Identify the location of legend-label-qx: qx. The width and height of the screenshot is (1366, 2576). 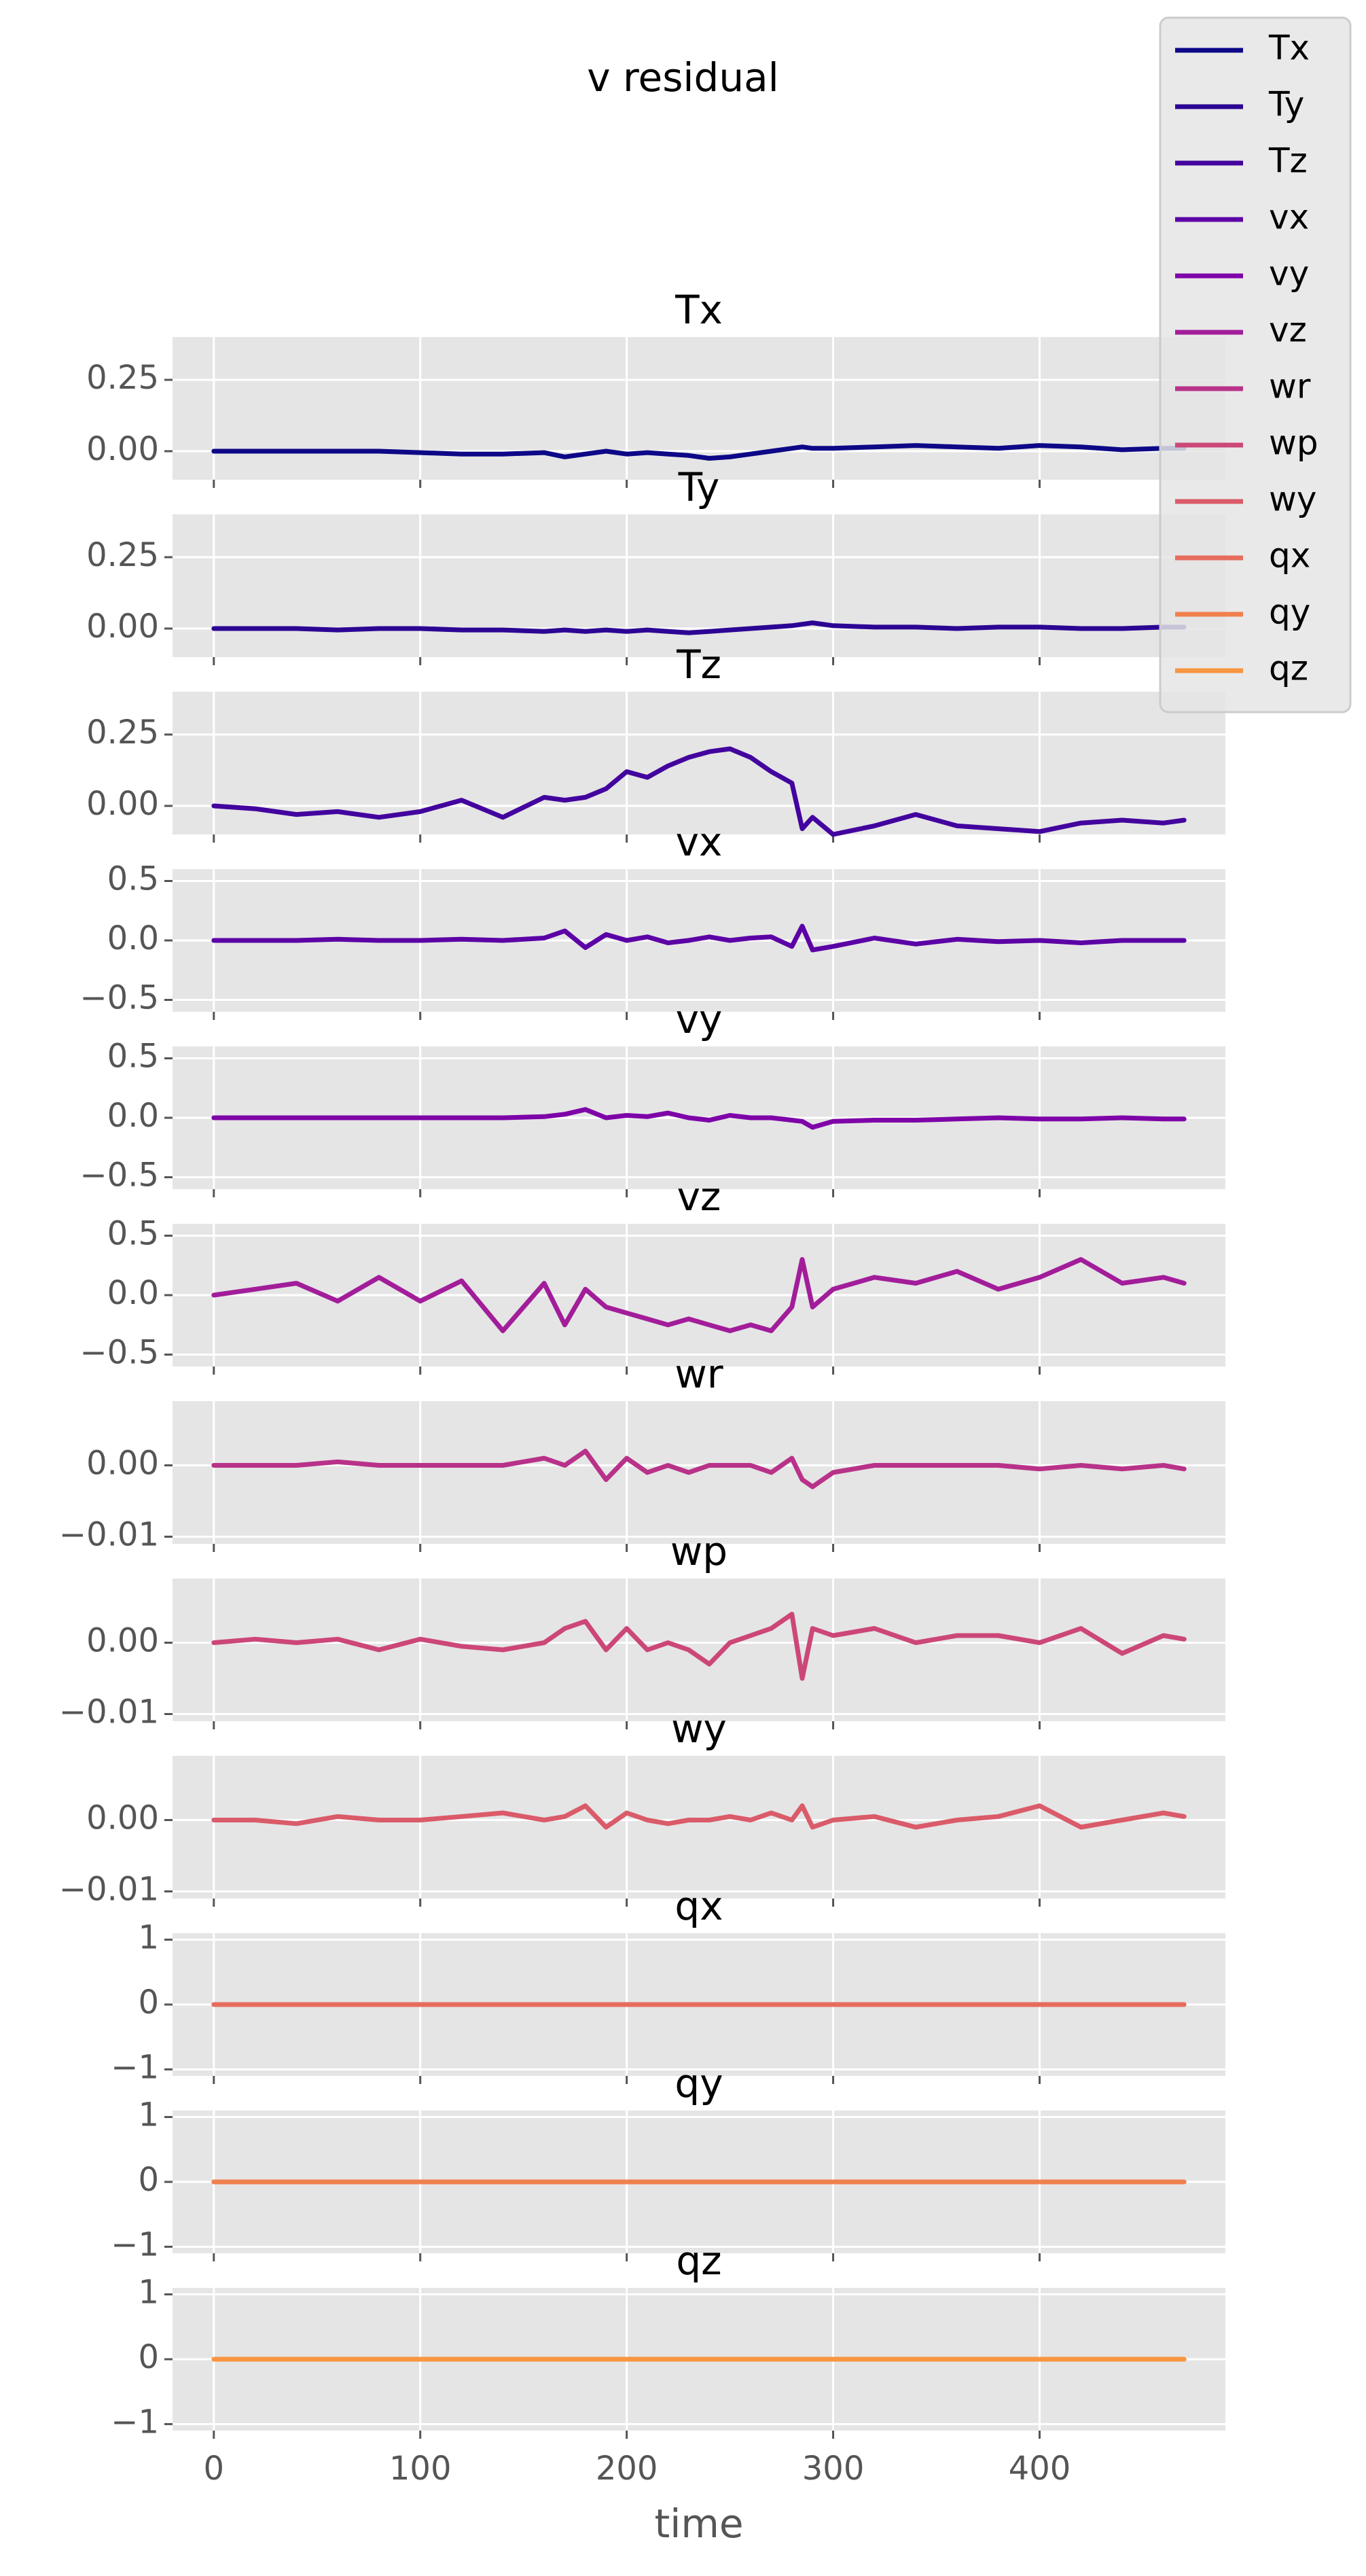
(1290, 556).